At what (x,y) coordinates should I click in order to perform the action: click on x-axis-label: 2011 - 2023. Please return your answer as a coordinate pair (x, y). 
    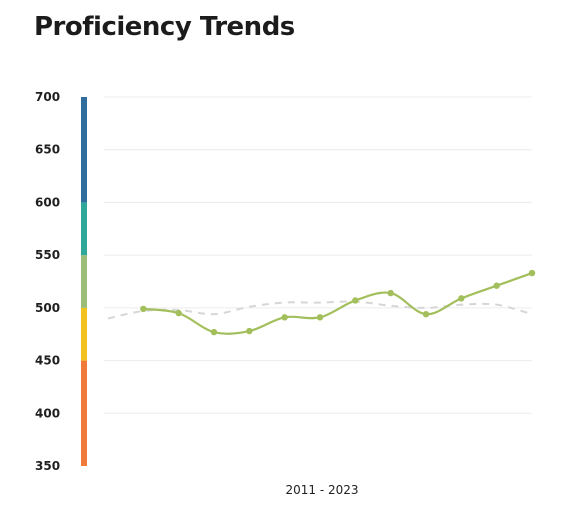
    Looking at the image, I should click on (321, 490).